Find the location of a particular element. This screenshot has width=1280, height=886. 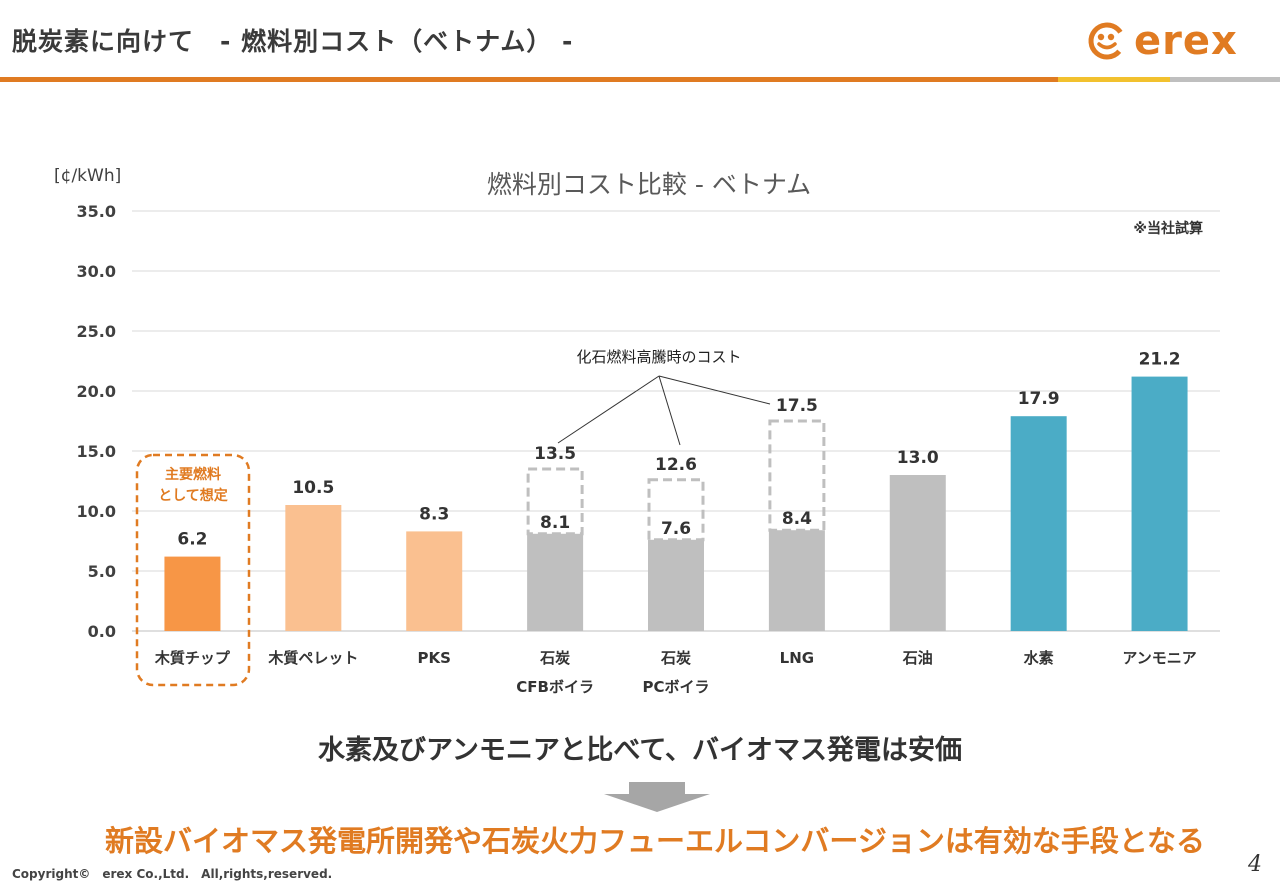

high-cost-label: 17.5 is located at coordinates (797, 406).